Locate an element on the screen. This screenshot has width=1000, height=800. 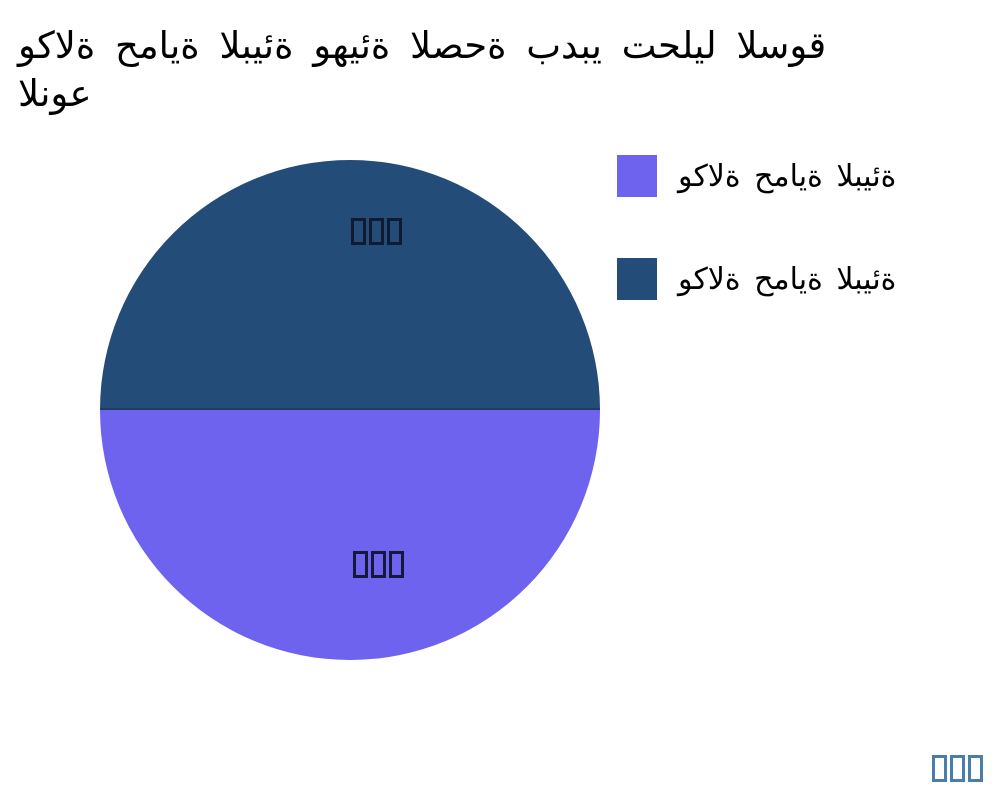
footnote-glyphs is located at coordinates (957, 768).